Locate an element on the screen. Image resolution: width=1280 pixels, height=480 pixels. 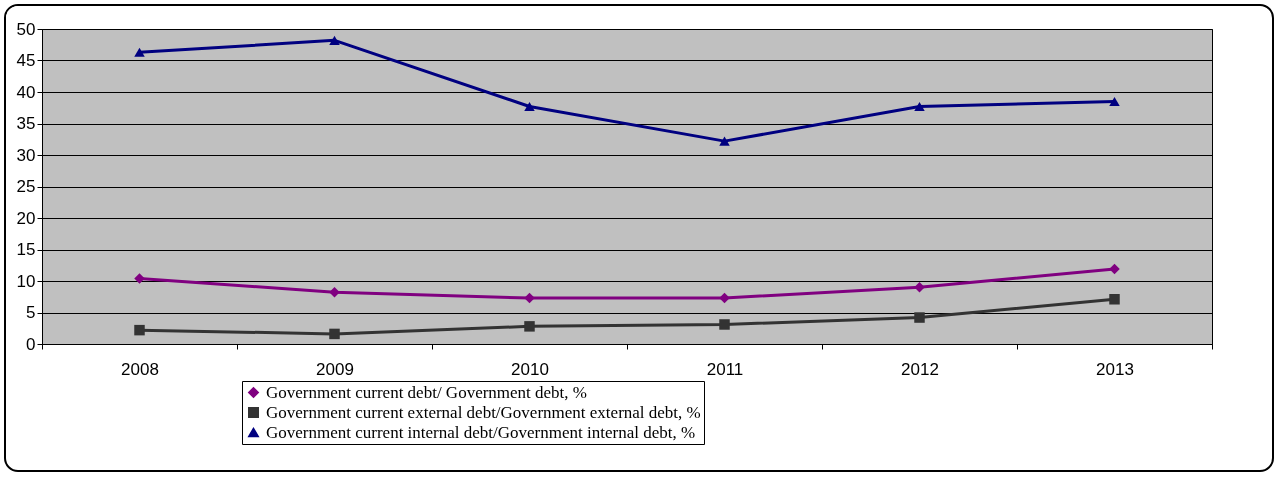
y-tick-label: 20 is located at coordinates (26, 218).